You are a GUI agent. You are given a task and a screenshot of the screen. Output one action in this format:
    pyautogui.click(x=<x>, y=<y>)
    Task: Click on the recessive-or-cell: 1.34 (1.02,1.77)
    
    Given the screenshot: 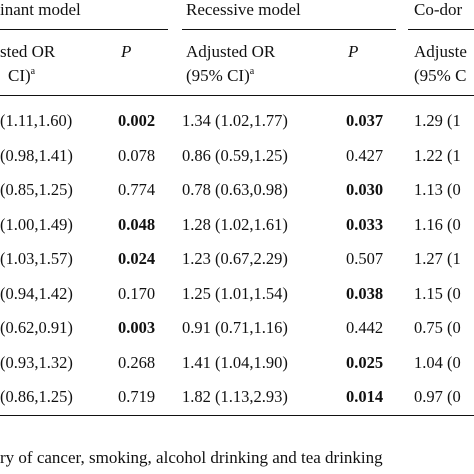 What is the action you would take?
    pyautogui.click(x=235, y=120)
    